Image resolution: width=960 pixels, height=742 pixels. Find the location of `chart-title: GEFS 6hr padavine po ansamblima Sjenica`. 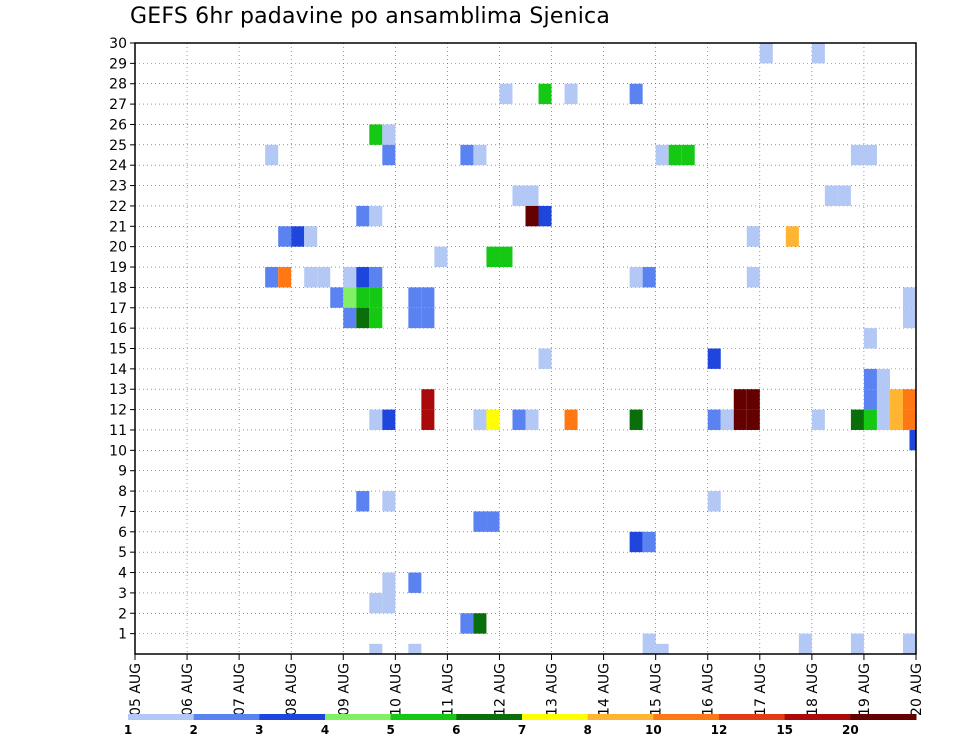

chart-title: GEFS 6hr padavine po ansamblima Sjenica is located at coordinates (370, 16).